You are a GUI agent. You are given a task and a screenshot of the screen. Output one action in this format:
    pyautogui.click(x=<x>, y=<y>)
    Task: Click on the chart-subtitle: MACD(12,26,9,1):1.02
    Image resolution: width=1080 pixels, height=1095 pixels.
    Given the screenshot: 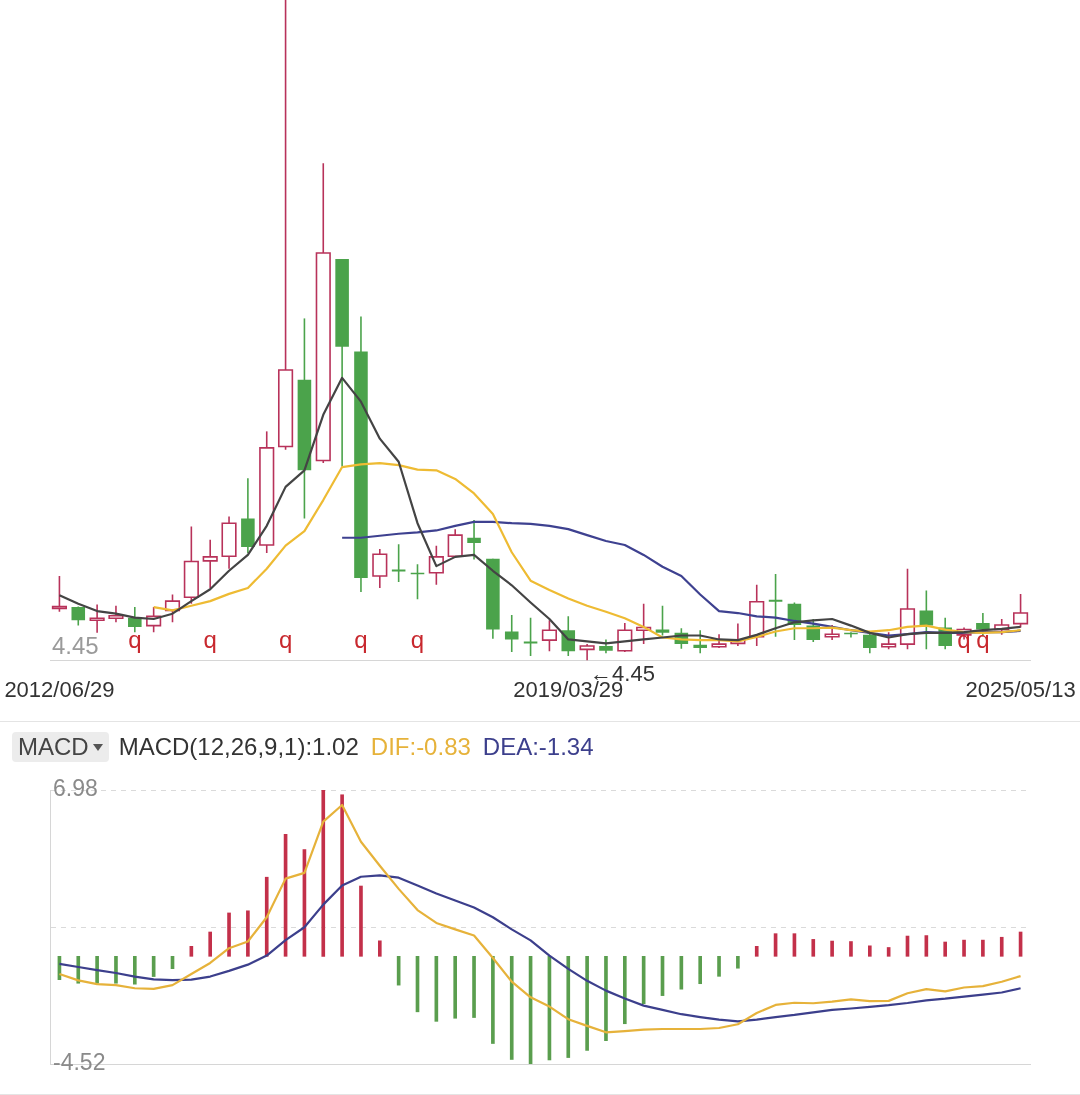 What is the action you would take?
    pyautogui.click(x=238, y=747)
    